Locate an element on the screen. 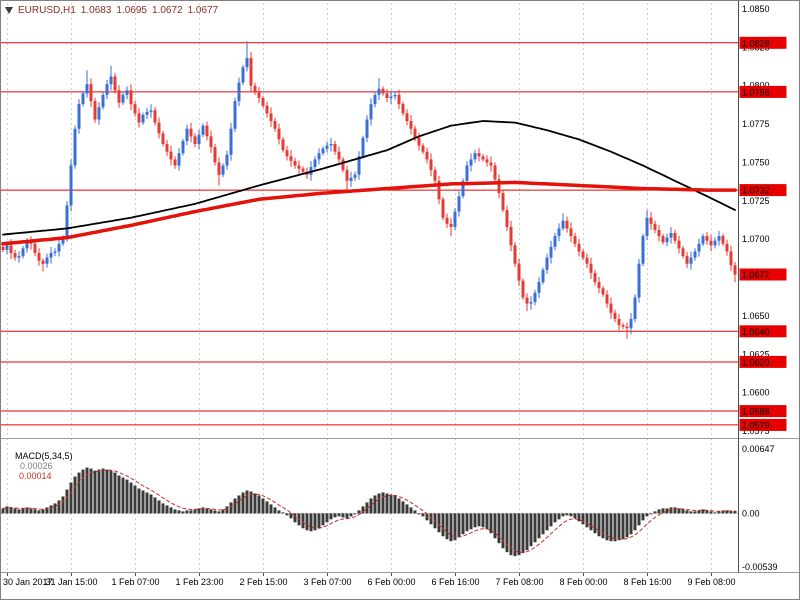 The width and height of the screenshot is (800, 600). price-axis-label: 1.0575 is located at coordinates (756, 431).